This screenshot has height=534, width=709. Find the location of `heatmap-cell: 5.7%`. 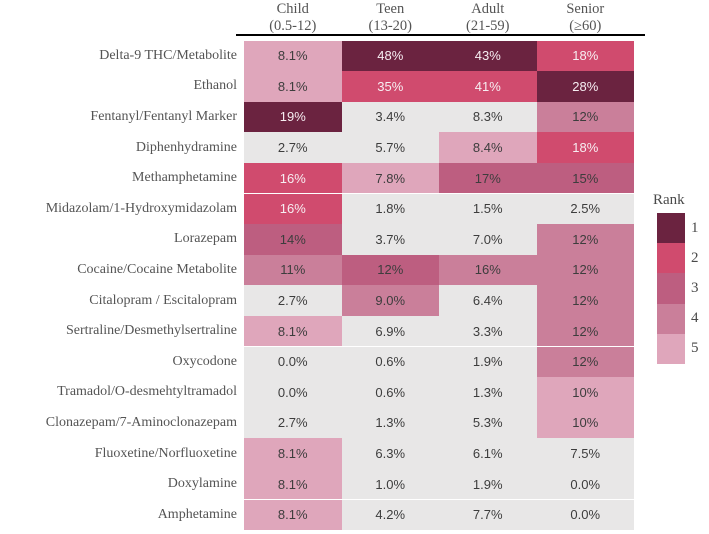

heatmap-cell: 5.7% is located at coordinates (390, 147).